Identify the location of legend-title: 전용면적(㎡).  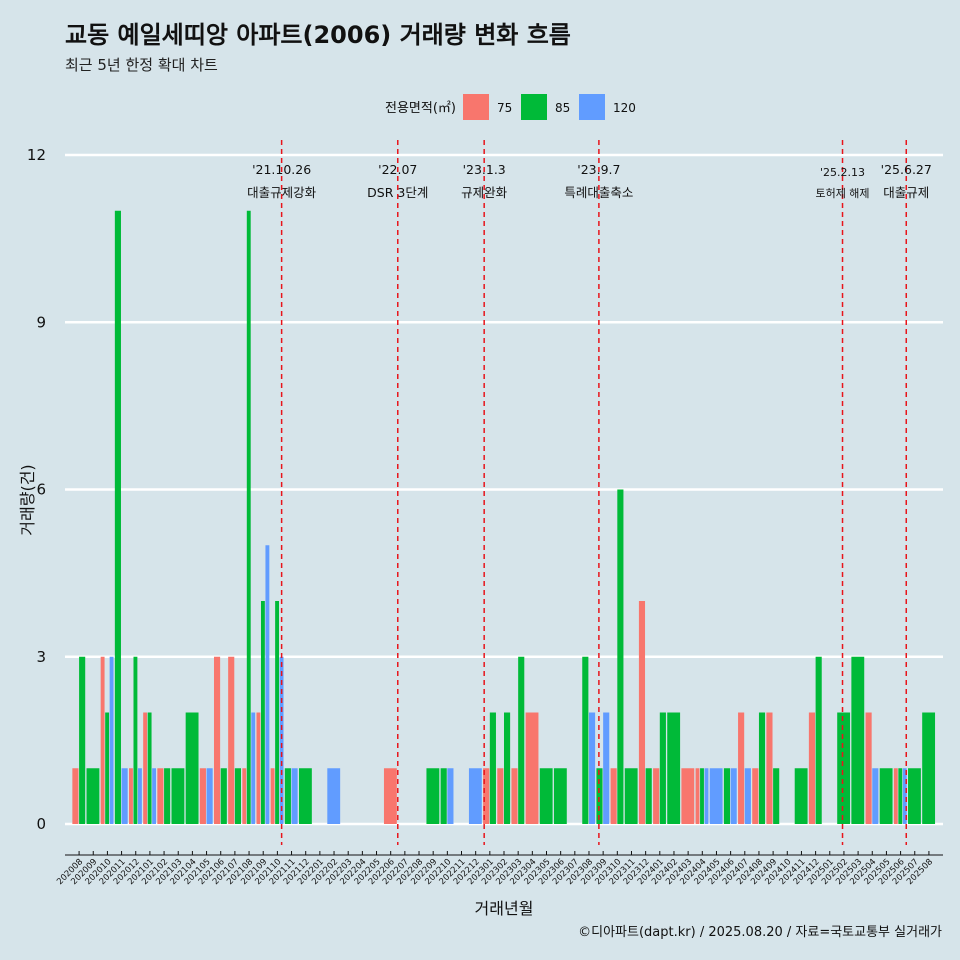
(420, 108).